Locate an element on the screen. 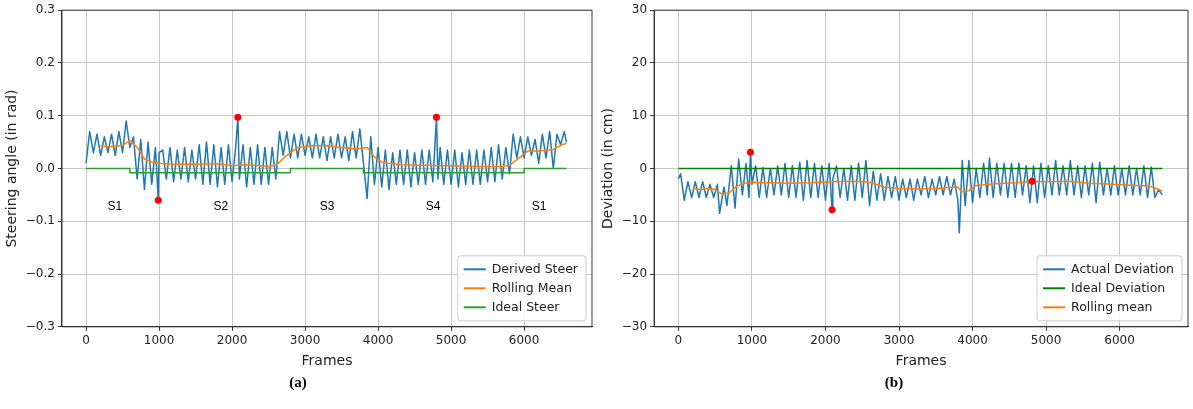 The image size is (1193, 409). legend-label: Rolling Mean is located at coordinates (531, 287).